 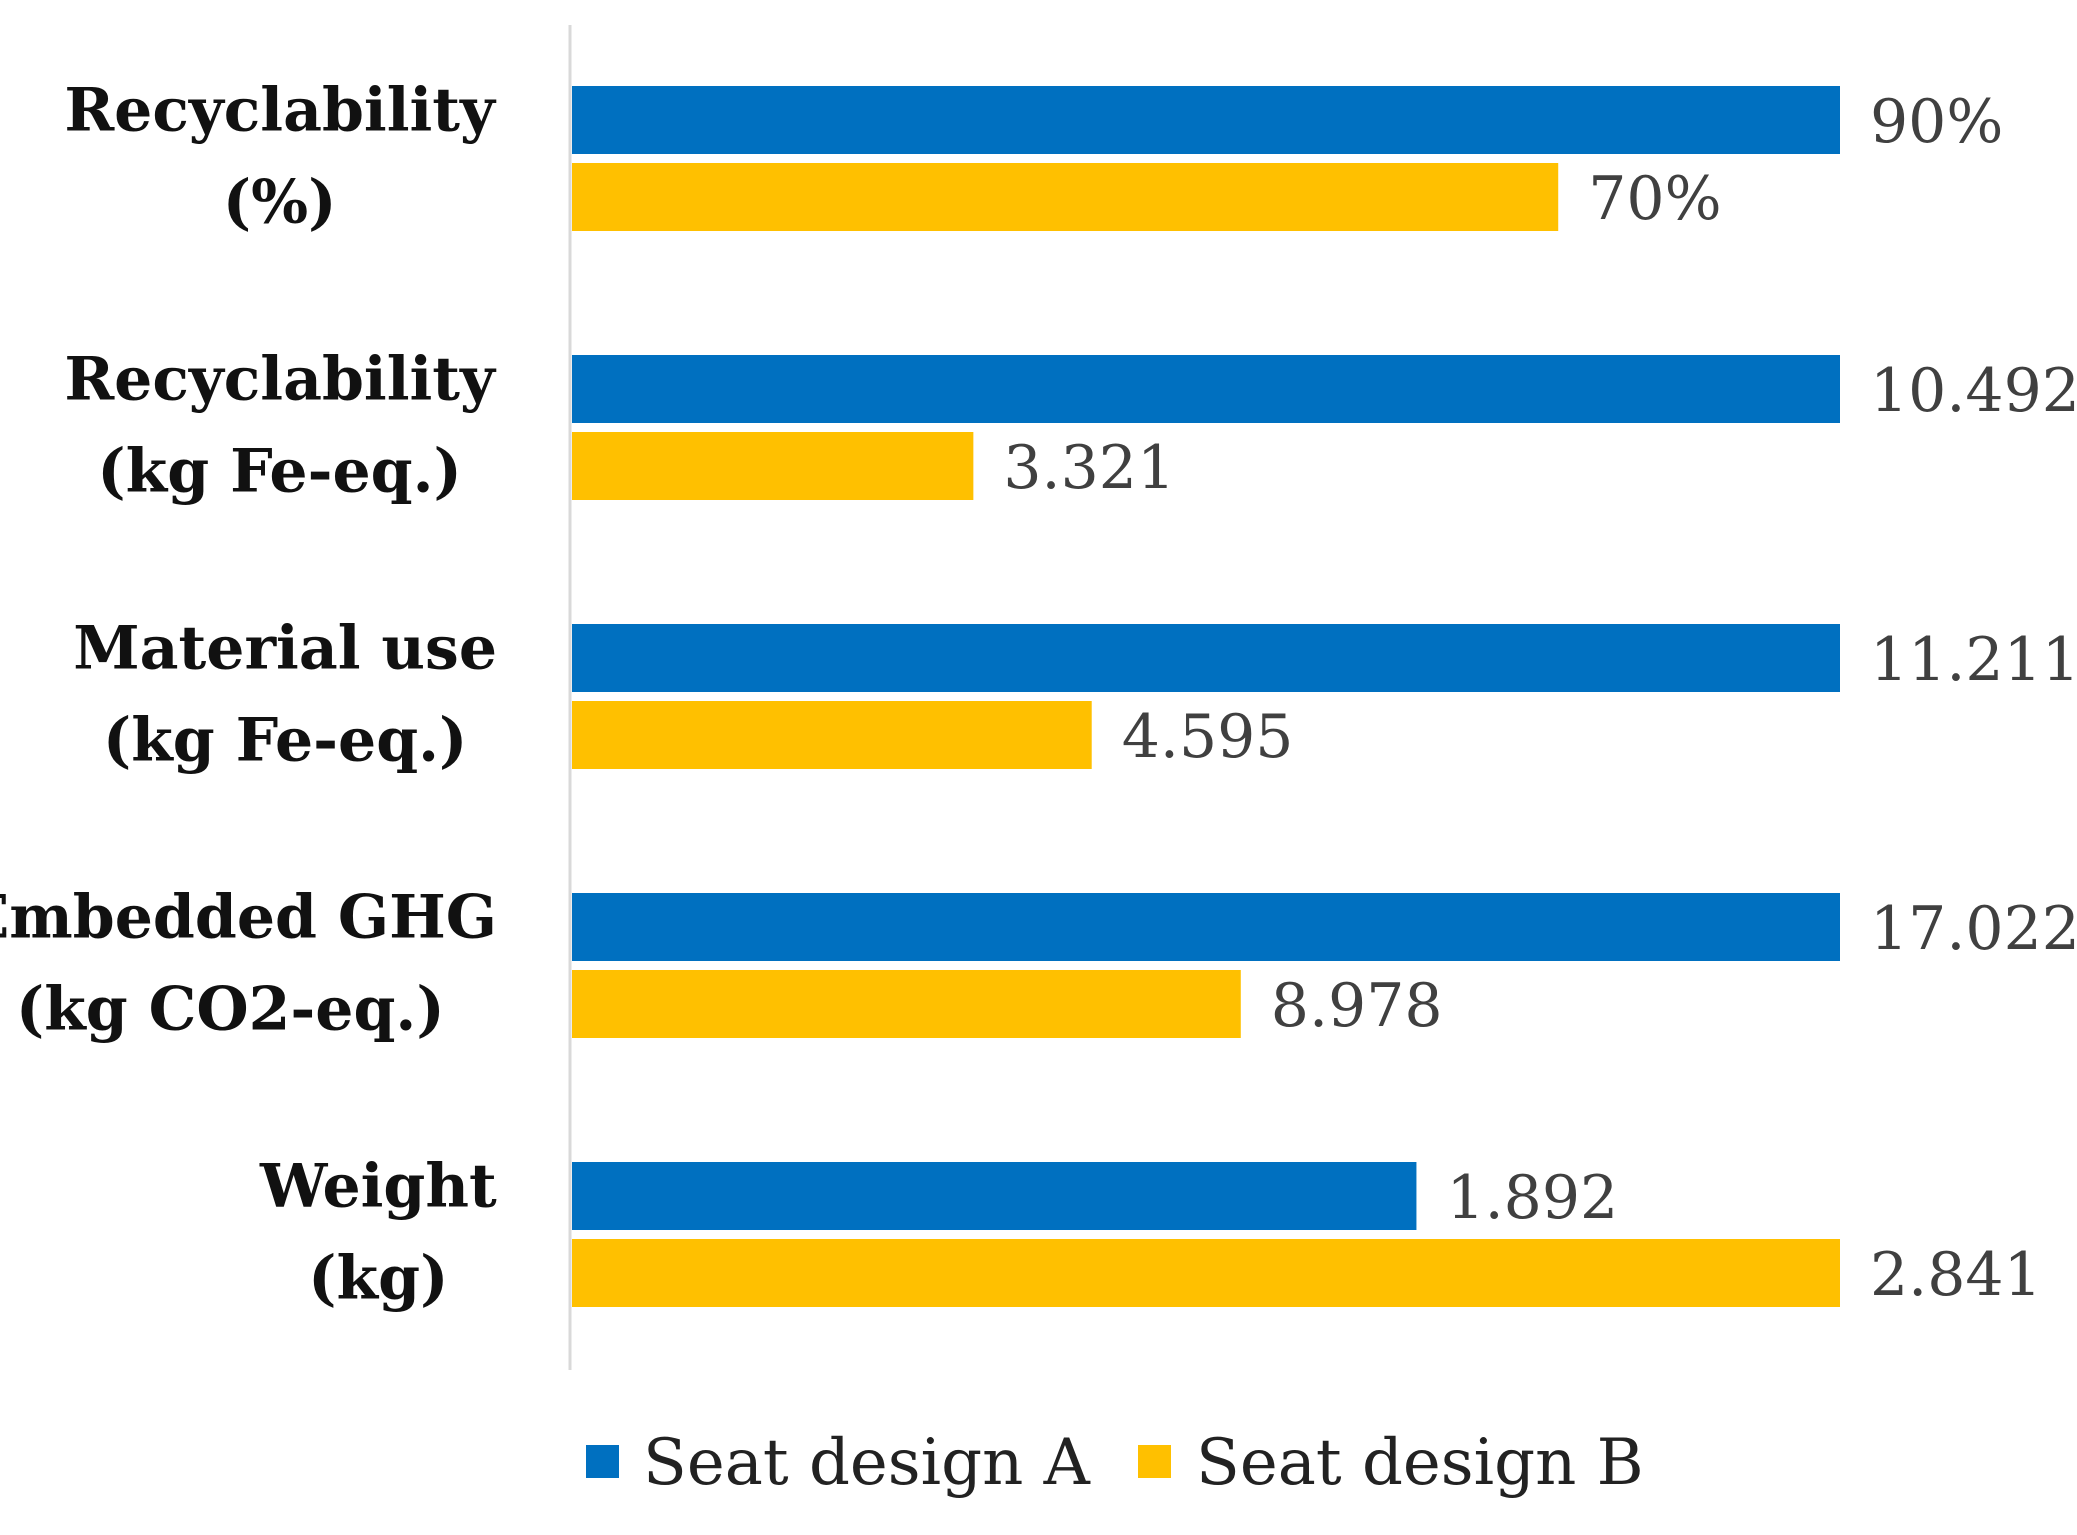 I want to click on data-label-seat-design-a-3: 17.022, so click(x=1973, y=929).